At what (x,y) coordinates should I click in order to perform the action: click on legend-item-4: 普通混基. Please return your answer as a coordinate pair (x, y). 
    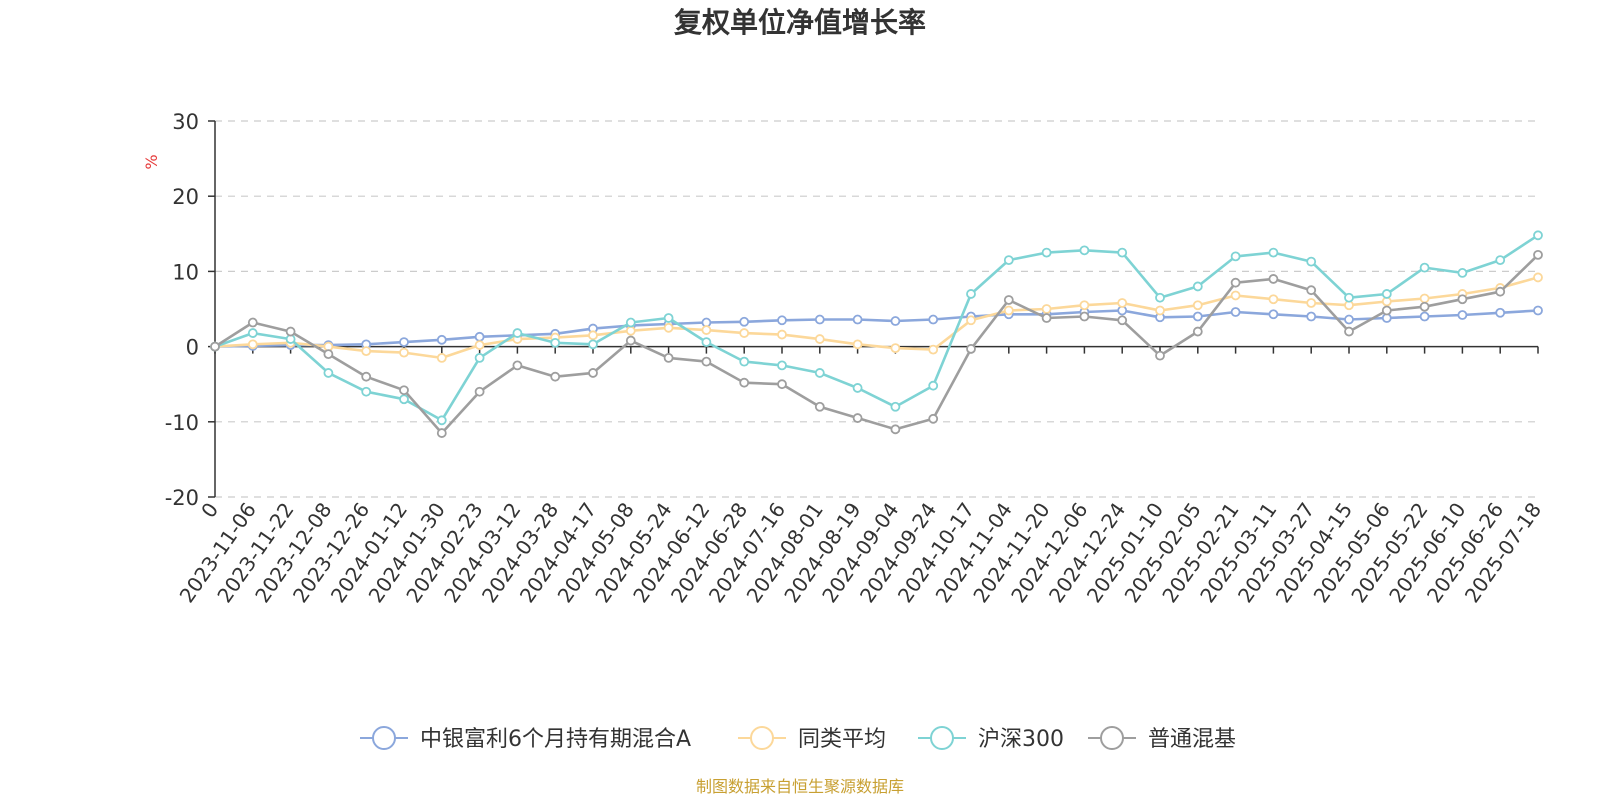
    Looking at the image, I should click on (1162, 739).